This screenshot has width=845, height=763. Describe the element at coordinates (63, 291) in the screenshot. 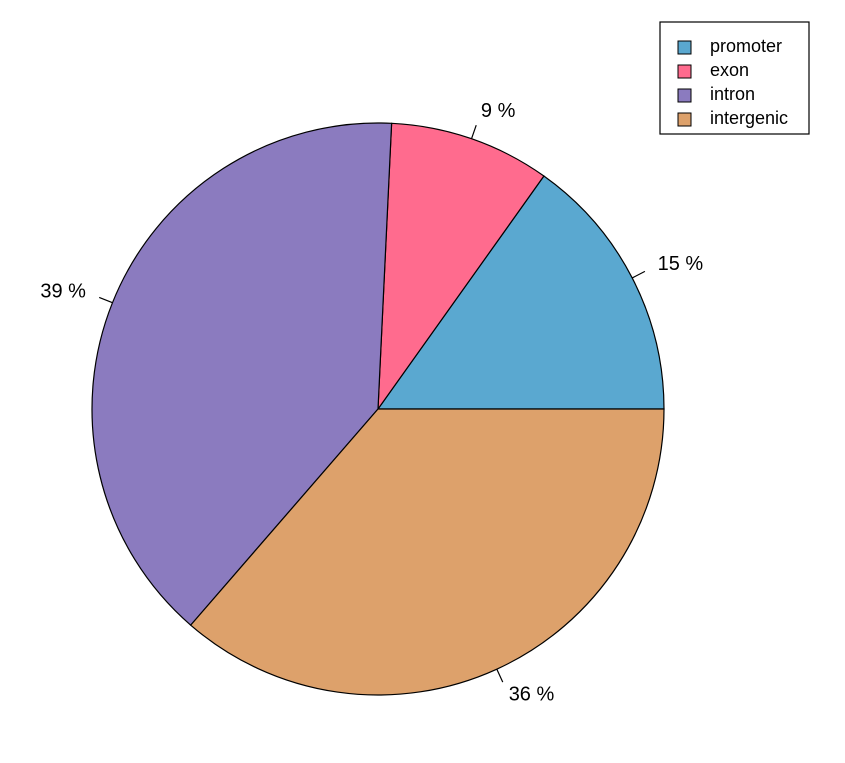

I see `slice-label: 39 %` at that location.